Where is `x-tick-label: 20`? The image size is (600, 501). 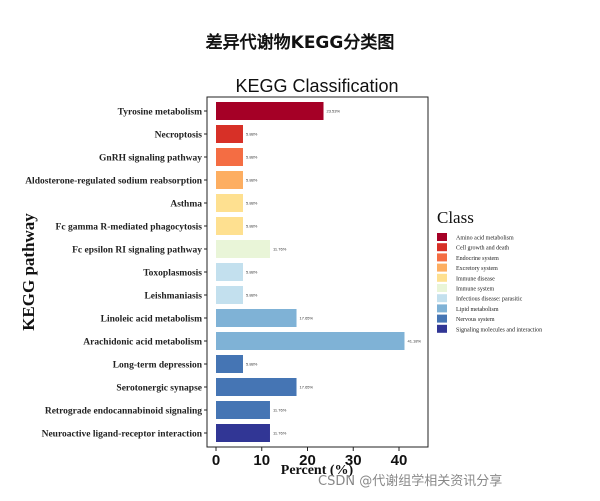 x-tick-label: 20 is located at coordinates (307, 460).